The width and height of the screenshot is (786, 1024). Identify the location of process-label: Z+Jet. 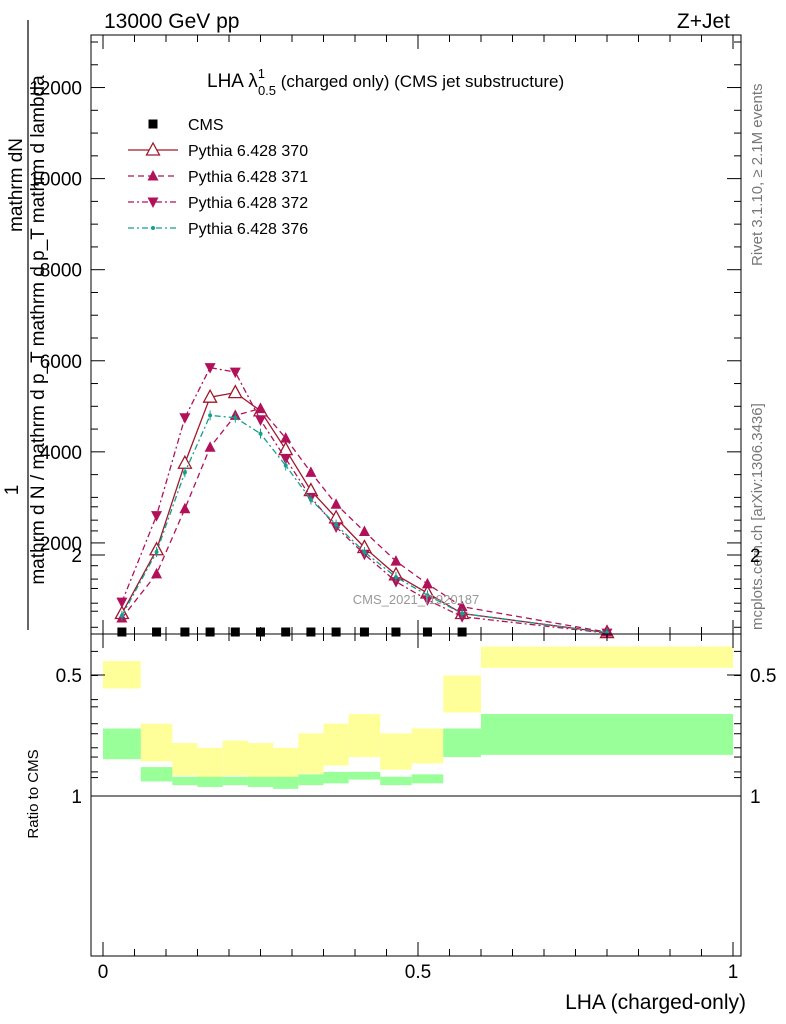
(703, 21).